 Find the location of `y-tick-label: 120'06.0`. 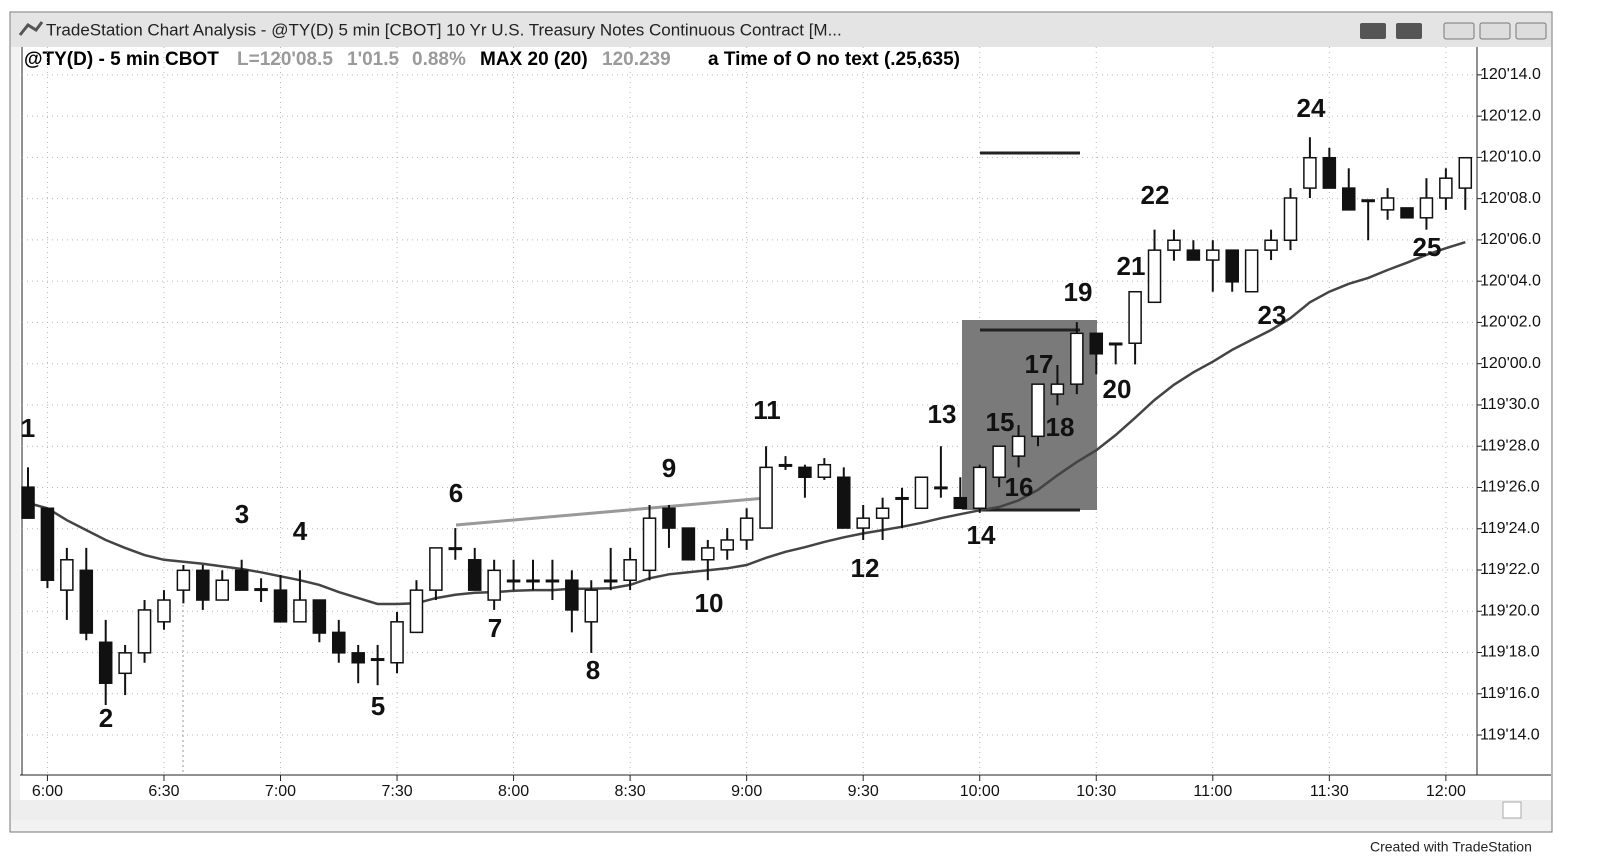

y-tick-label: 120'06.0 is located at coordinates (1510, 239).